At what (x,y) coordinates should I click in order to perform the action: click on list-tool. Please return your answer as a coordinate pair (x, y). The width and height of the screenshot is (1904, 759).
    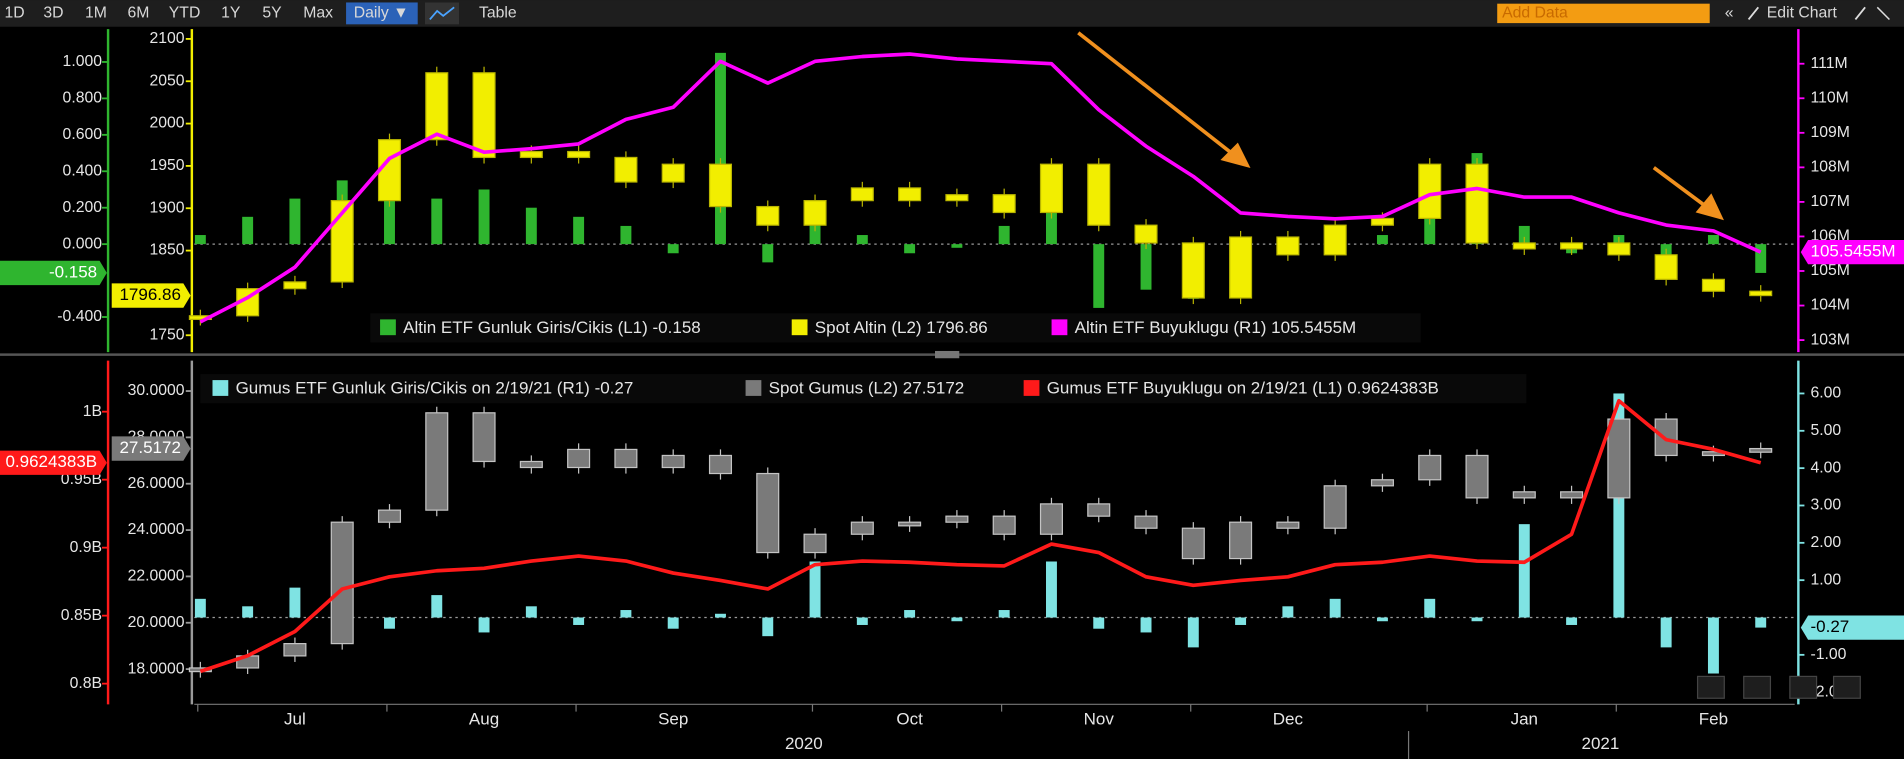
    Looking at the image, I should click on (1803, 687).